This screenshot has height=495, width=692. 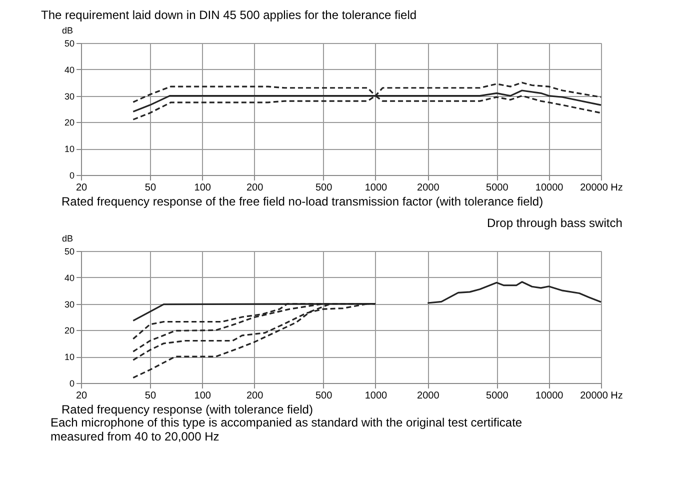 I want to click on x-axis-title: Rated frequency response (with tolerance field), so click(x=187, y=409).